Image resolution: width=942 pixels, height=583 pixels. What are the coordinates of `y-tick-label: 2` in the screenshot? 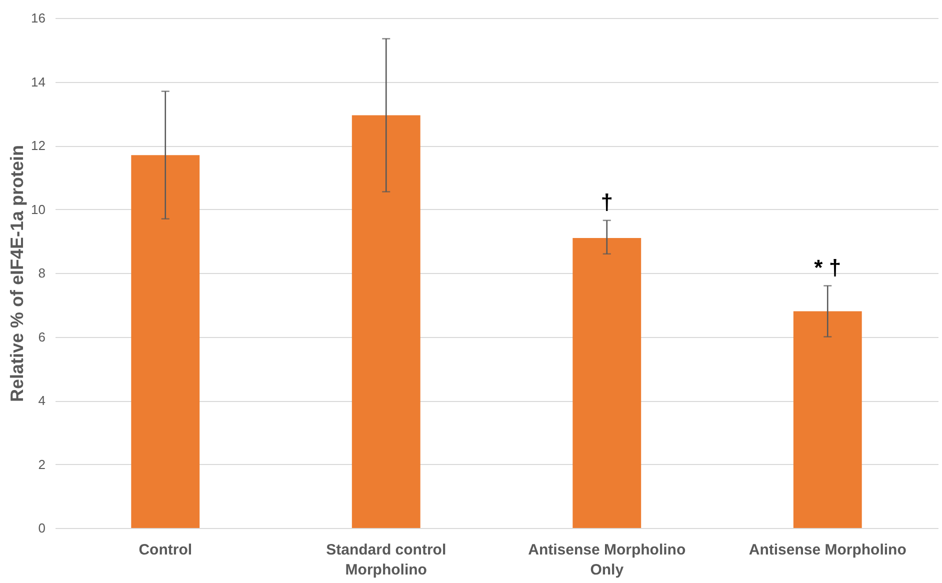 It's located at (42, 464).